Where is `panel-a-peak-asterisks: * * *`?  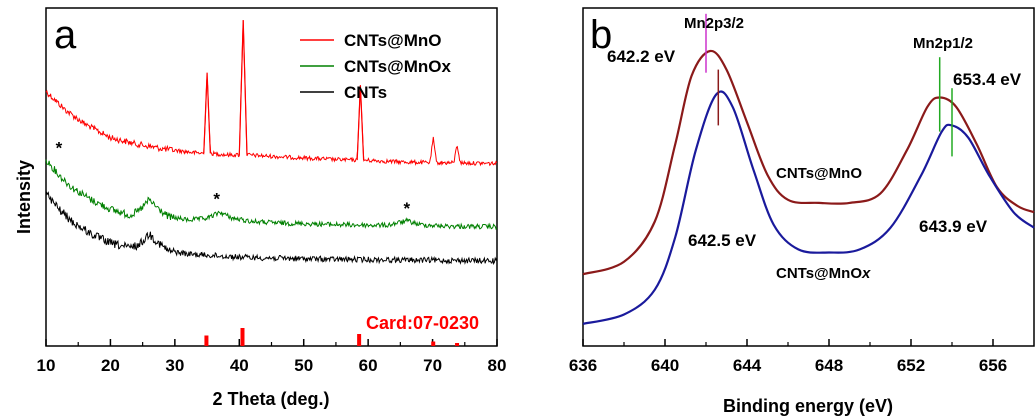 panel-a-peak-asterisks: * * * is located at coordinates (233, 177).